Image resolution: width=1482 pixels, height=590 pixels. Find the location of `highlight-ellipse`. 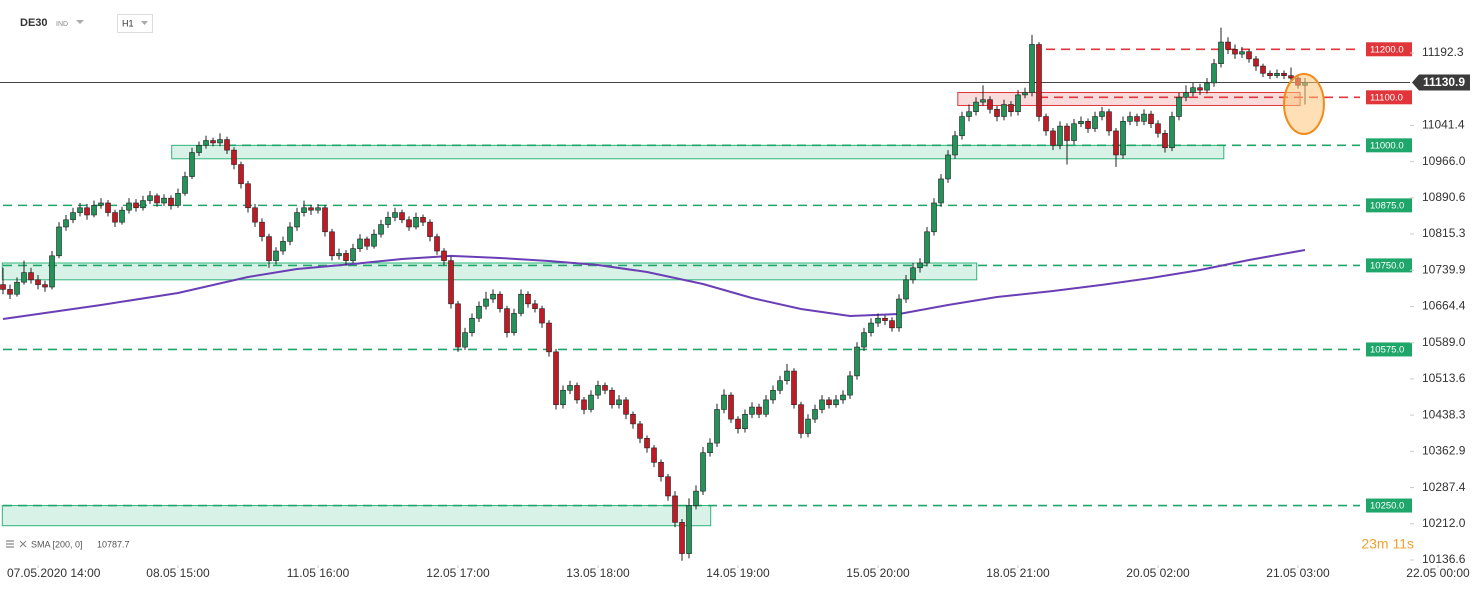

highlight-ellipse is located at coordinates (1304, 104).